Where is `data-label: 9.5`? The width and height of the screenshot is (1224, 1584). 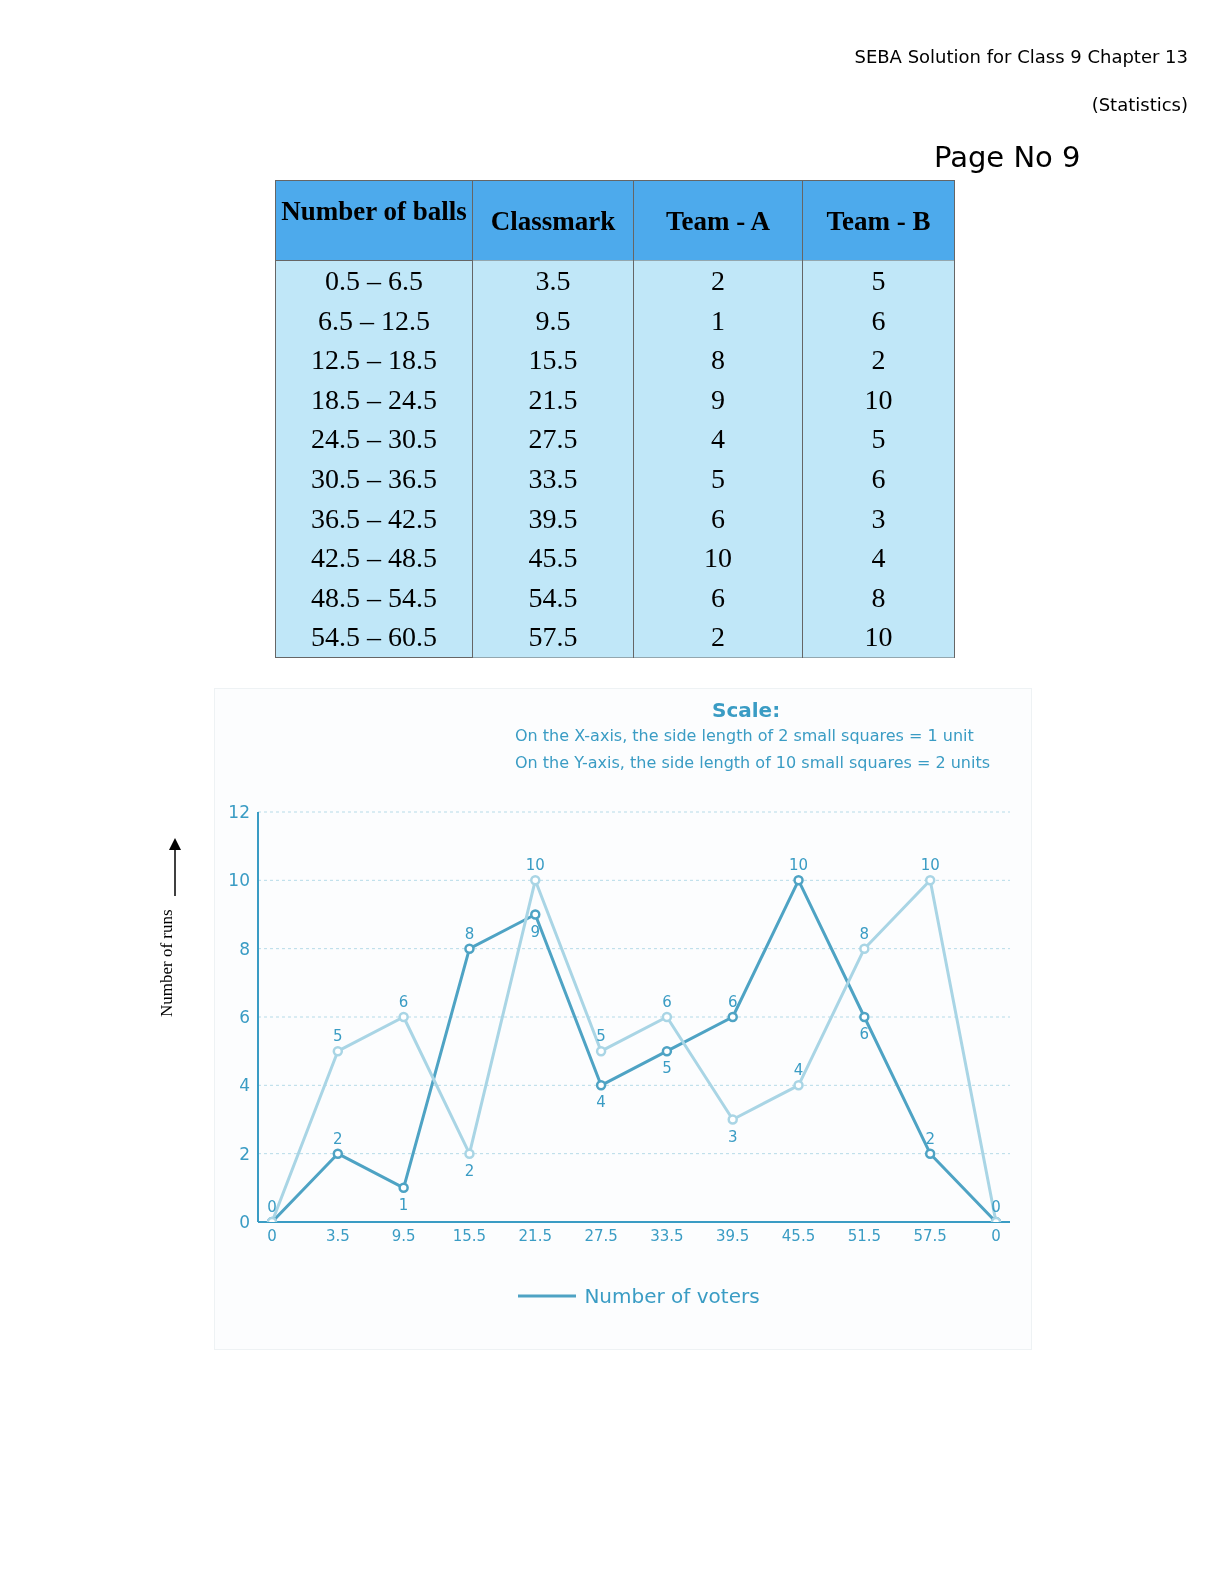 data-label: 9.5 is located at coordinates (553, 320).